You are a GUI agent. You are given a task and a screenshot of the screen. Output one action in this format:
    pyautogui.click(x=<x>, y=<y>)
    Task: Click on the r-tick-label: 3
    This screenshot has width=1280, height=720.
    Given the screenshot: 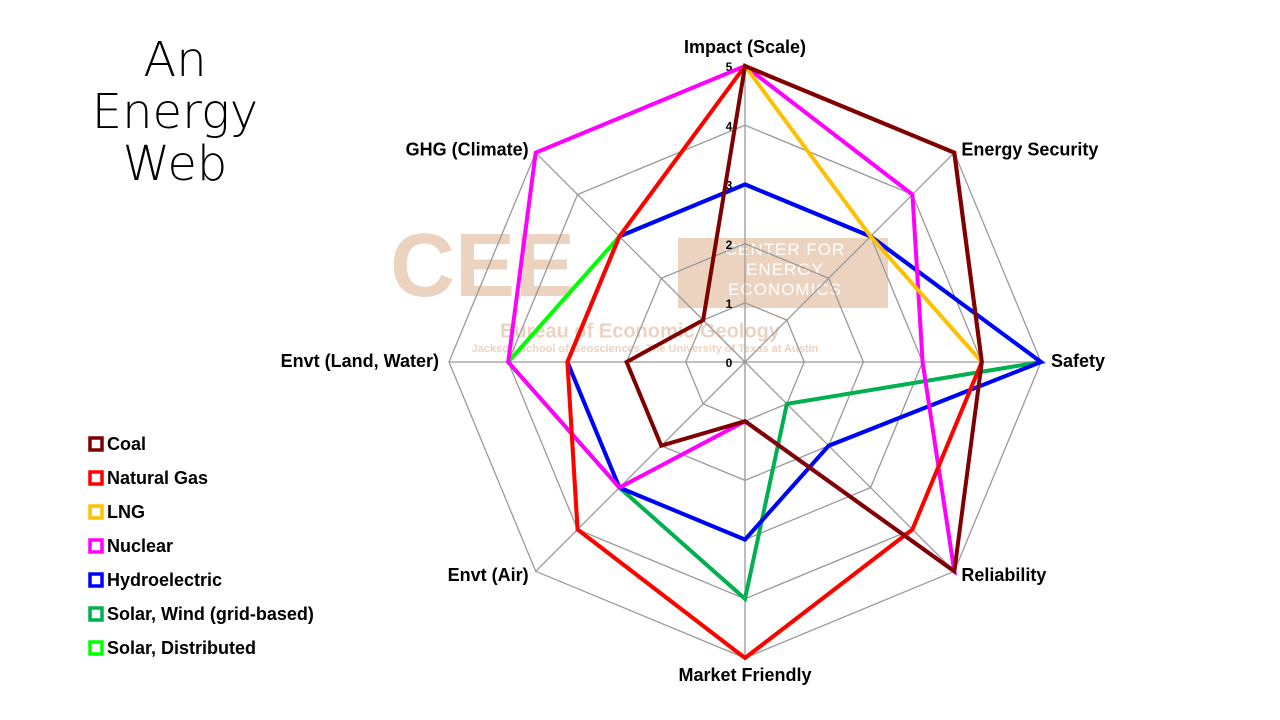 What is the action you would take?
    pyautogui.click(x=729, y=186)
    